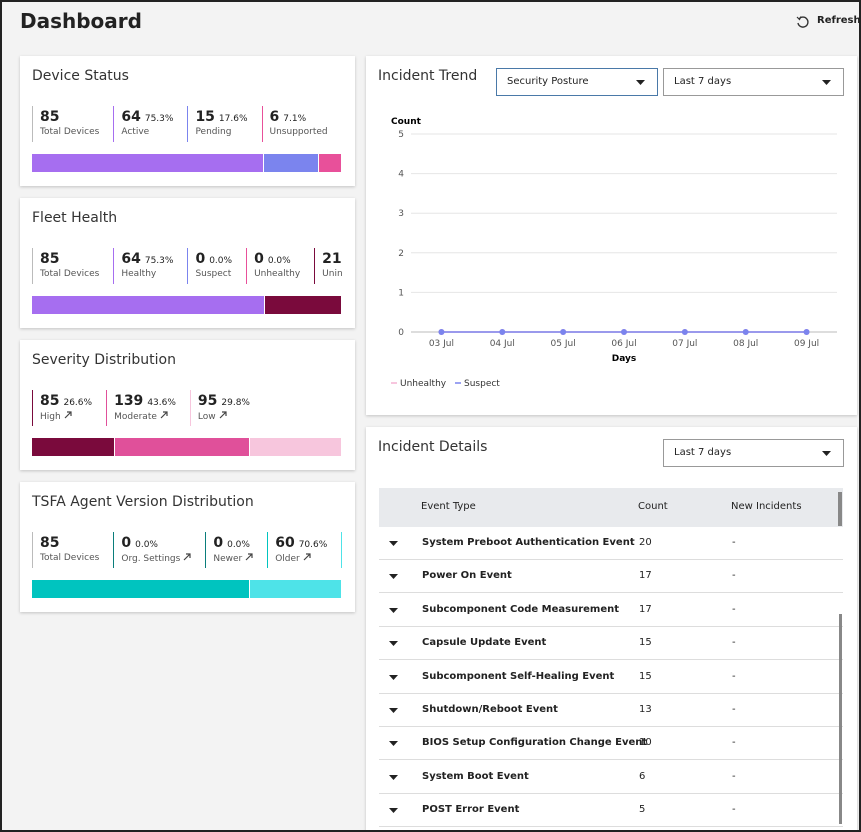 The height and width of the screenshot is (832, 861). I want to click on table-cell: 20, so click(645, 542).